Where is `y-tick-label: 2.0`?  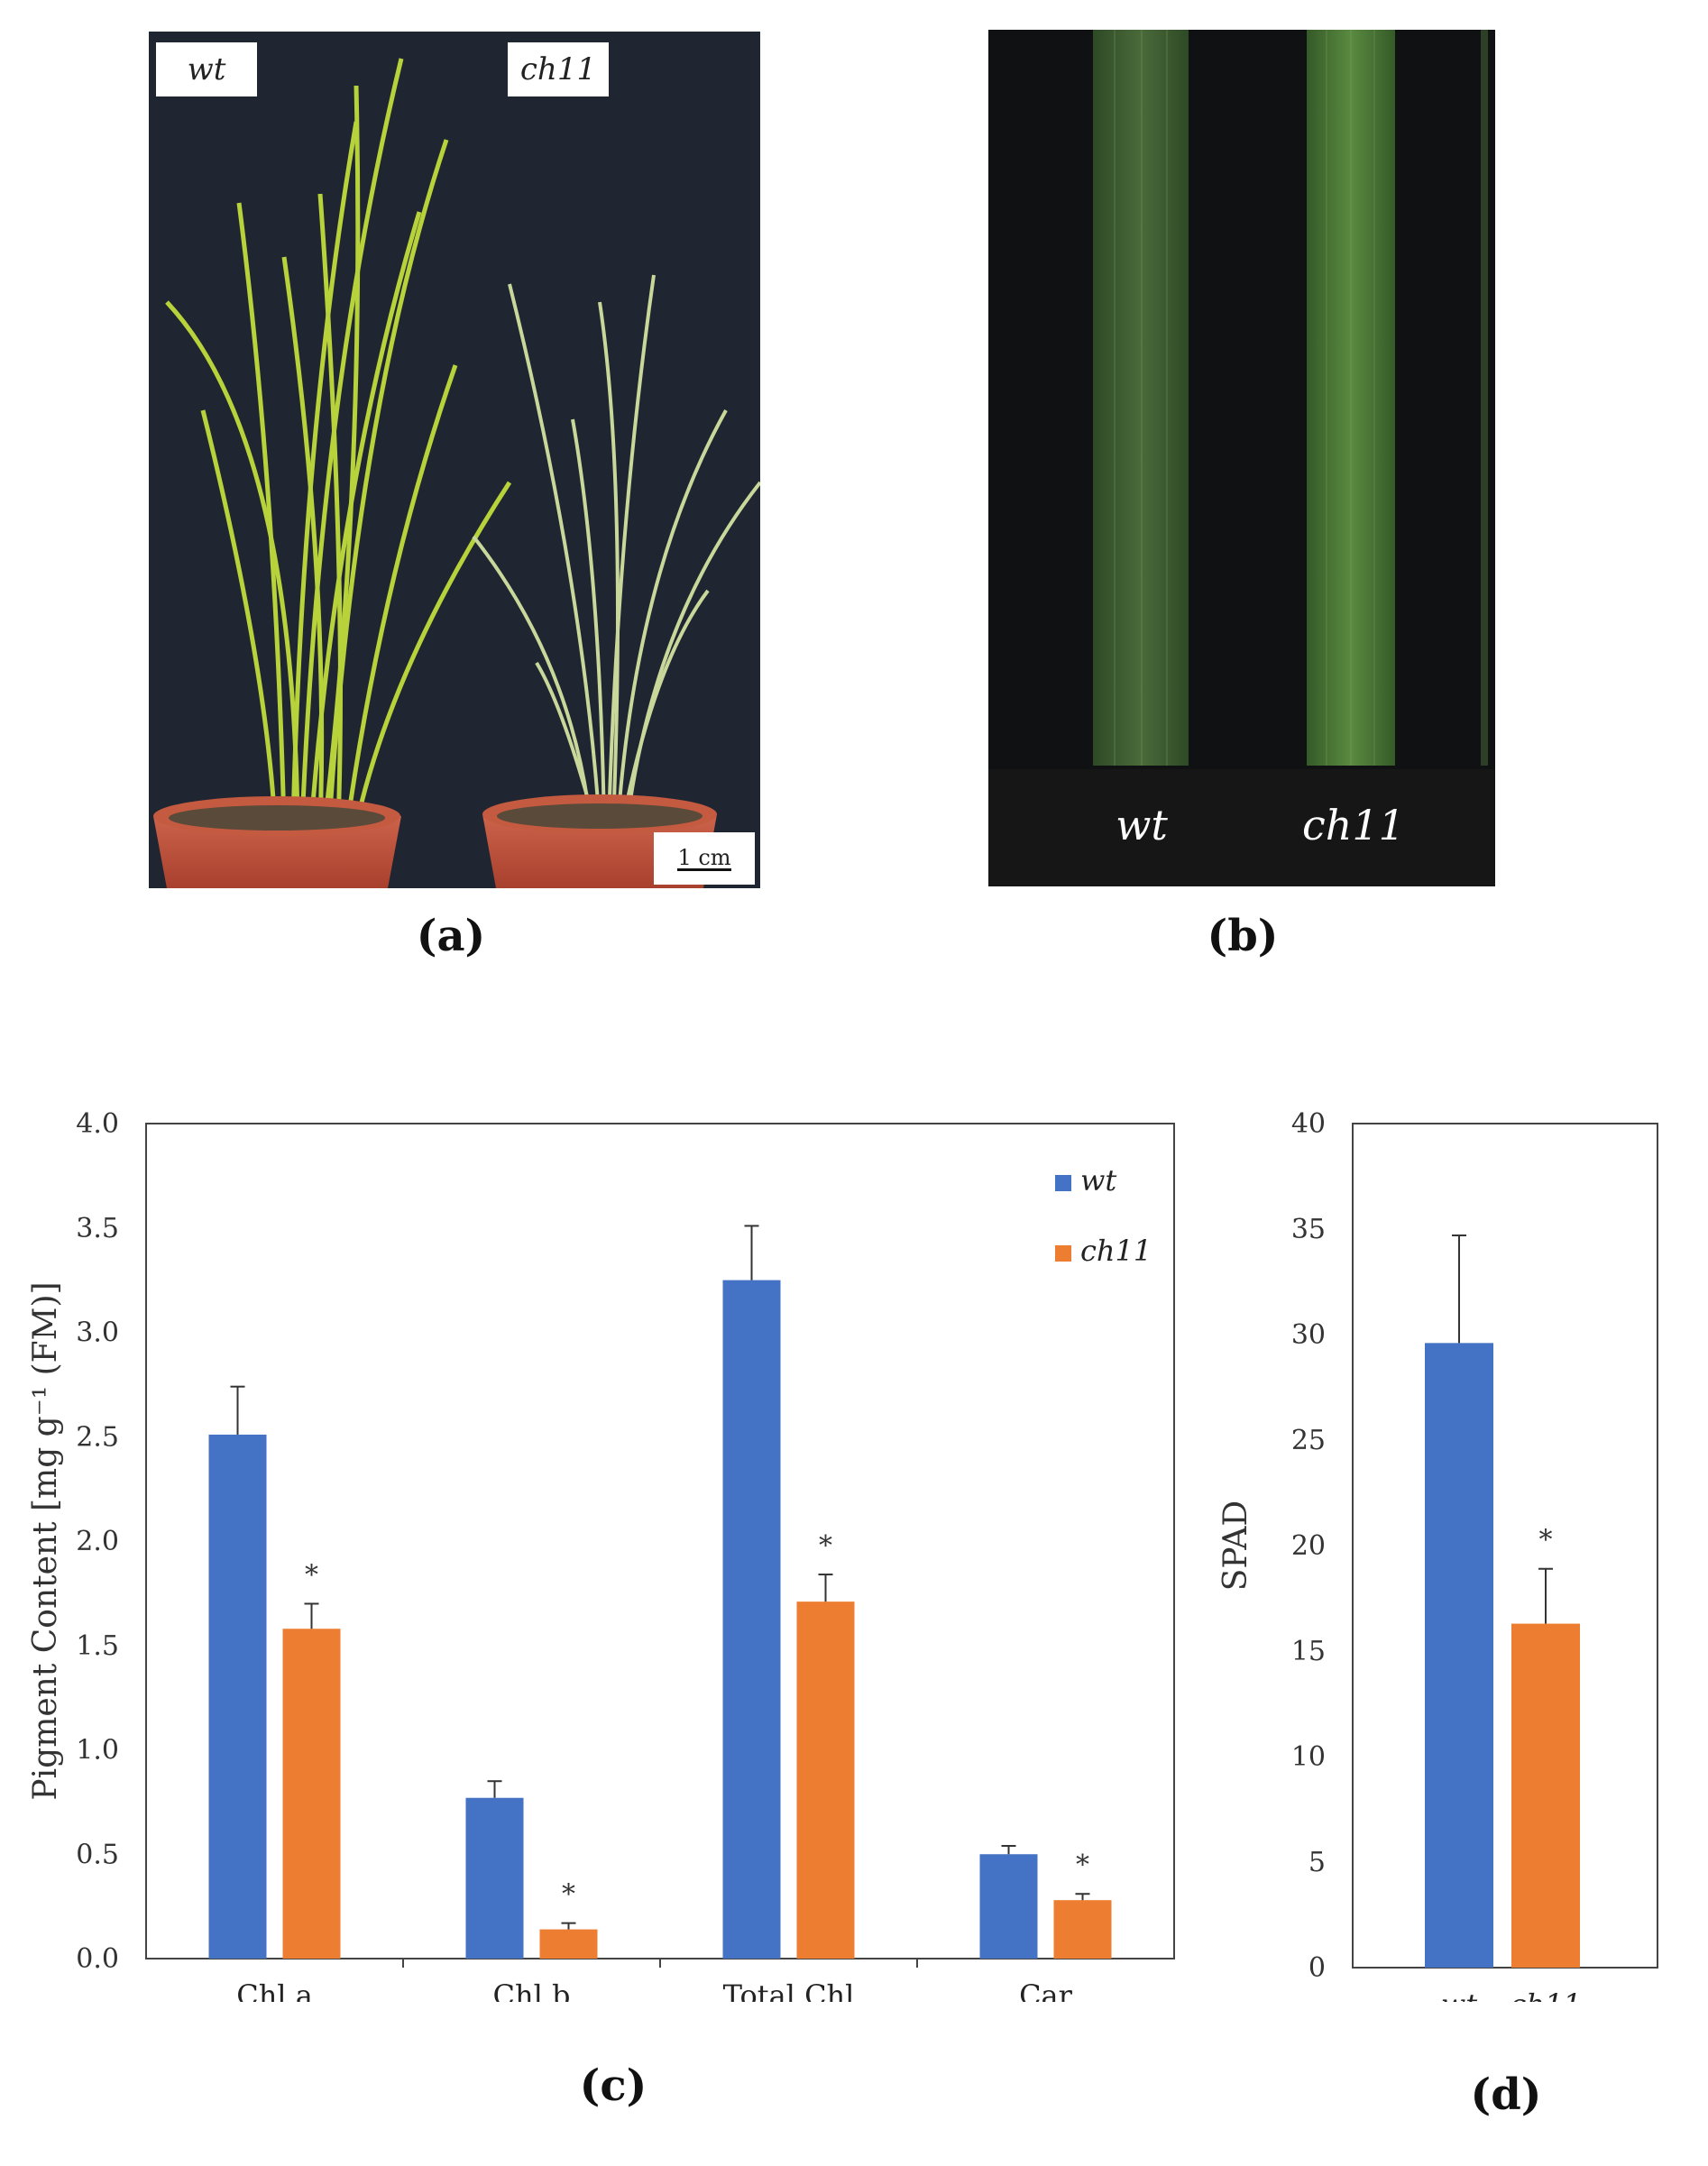 y-tick-label: 2.0 is located at coordinates (97, 1541).